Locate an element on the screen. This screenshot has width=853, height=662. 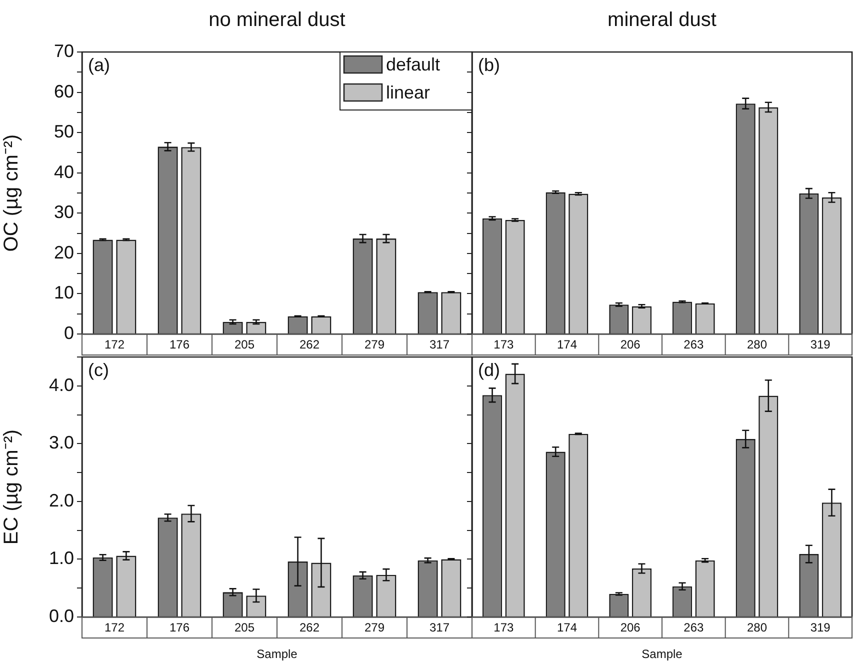
y-tick-label: 10 is located at coordinates (64, 292).